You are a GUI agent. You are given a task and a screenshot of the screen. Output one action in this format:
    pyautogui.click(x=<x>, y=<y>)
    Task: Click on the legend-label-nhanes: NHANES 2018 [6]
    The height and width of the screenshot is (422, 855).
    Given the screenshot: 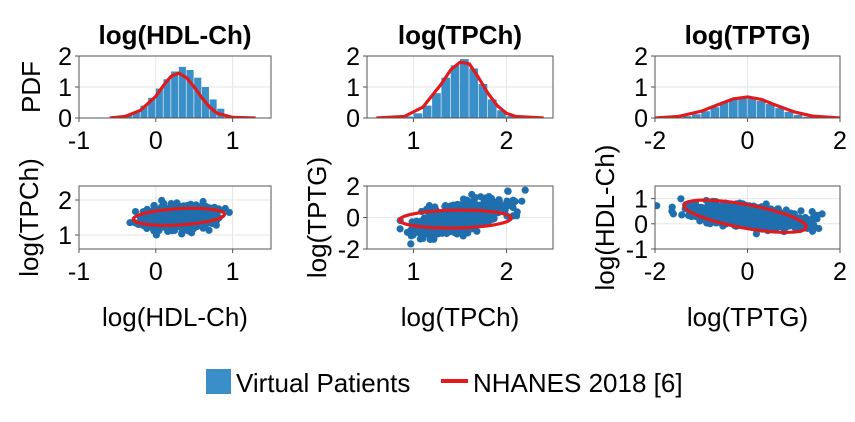 What is the action you would take?
    pyautogui.click(x=578, y=383)
    